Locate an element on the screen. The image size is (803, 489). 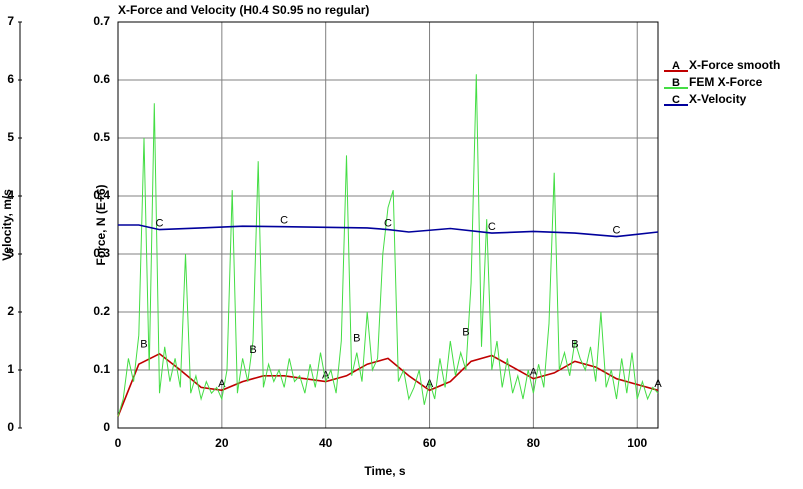
y2-tick-label: 2 is located at coordinates (10, 311).